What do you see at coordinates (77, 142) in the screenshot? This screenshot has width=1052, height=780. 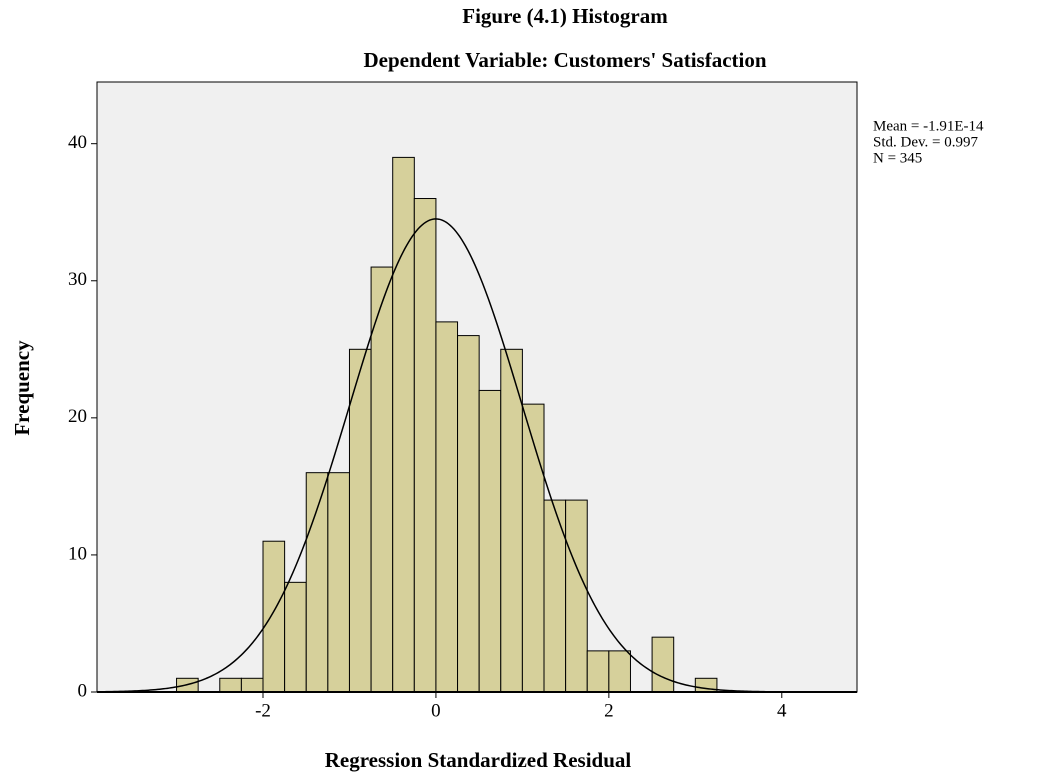 I see `y-tick-label: 40` at bounding box center [77, 142].